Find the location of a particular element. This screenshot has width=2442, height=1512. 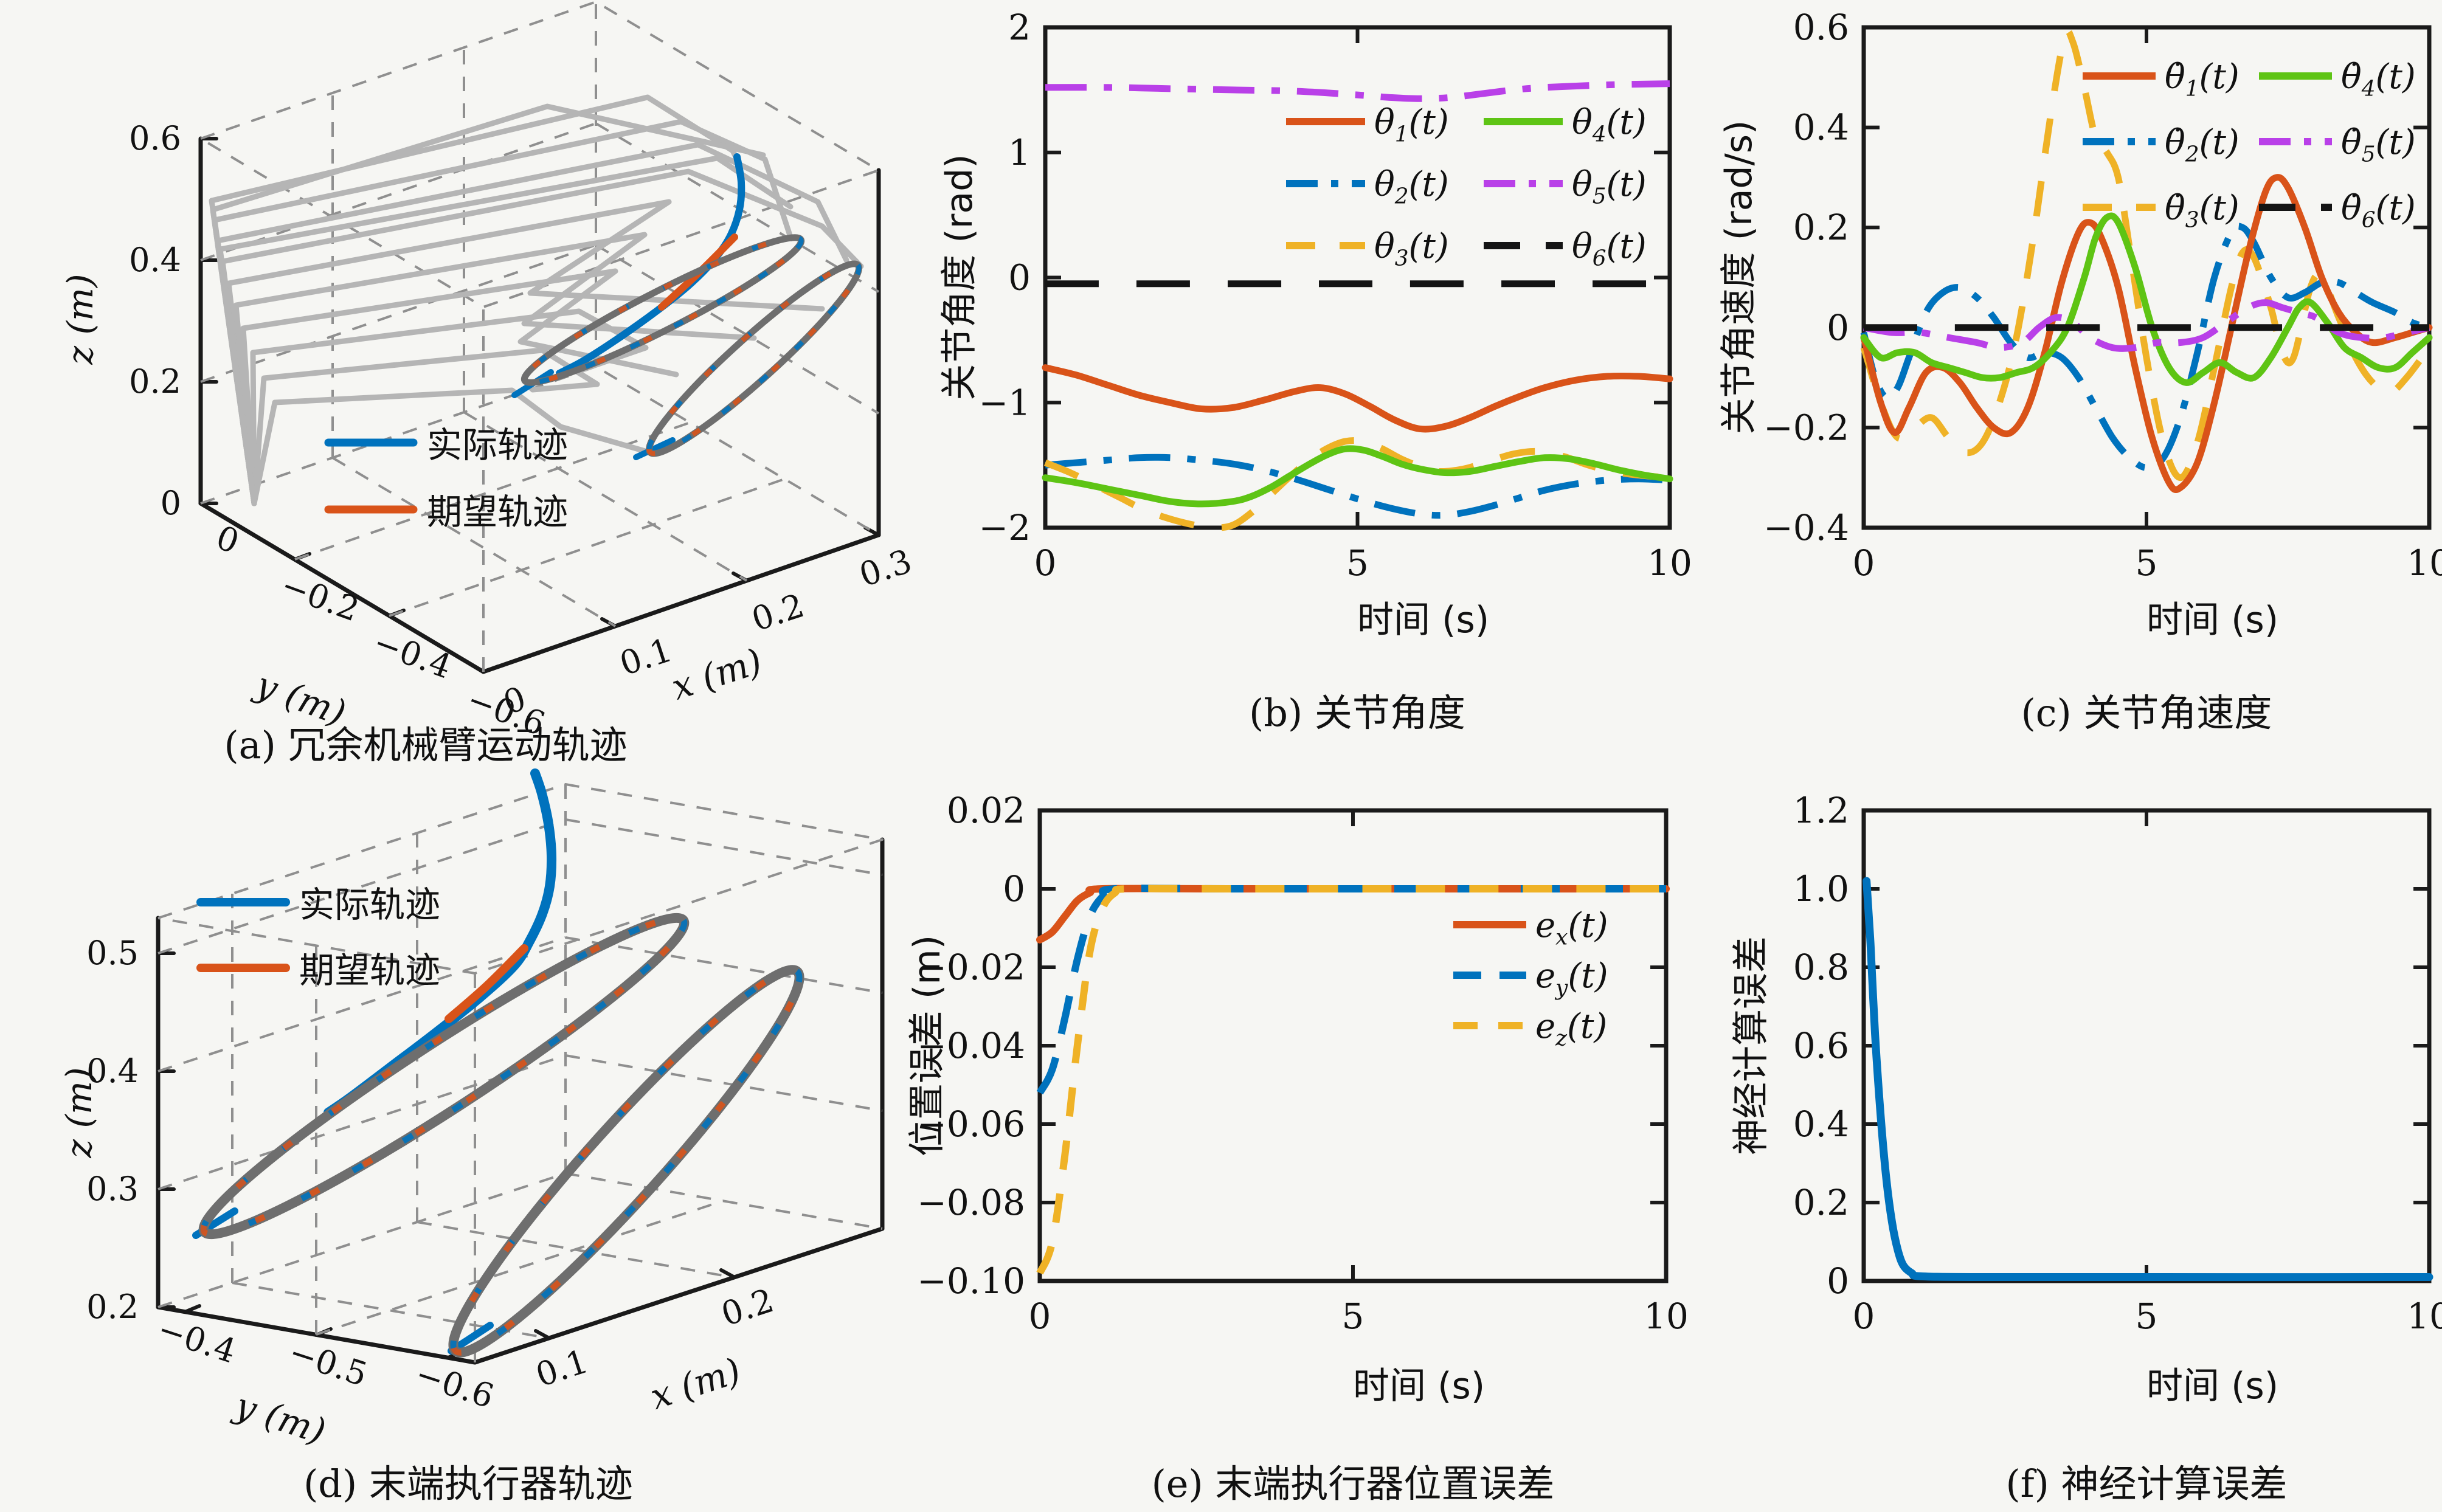

label-text: −0.06 is located at coordinates (971, 1124).